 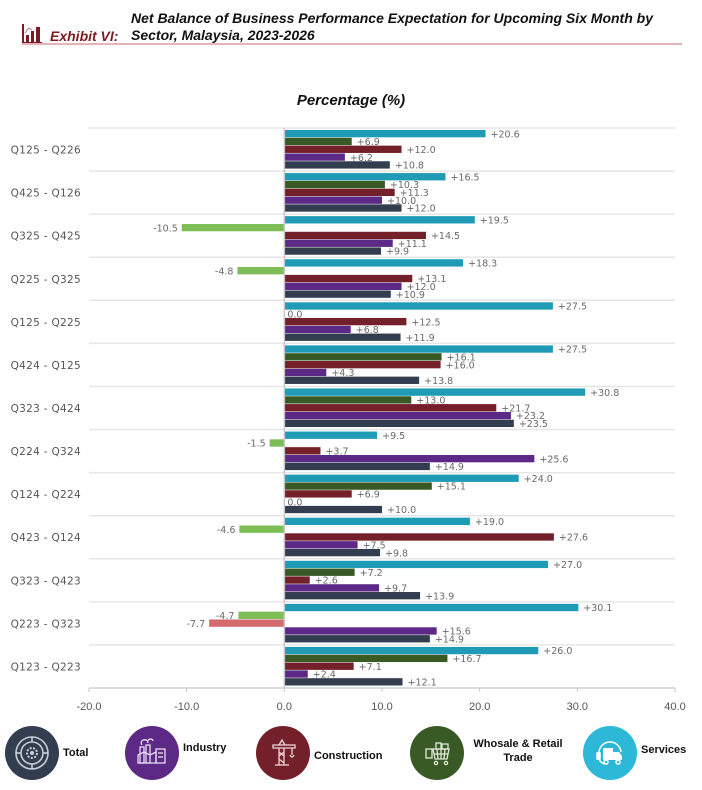 What do you see at coordinates (518, 751) in the screenshot?
I see `legend-label: Whosale & Retail Trade` at bounding box center [518, 751].